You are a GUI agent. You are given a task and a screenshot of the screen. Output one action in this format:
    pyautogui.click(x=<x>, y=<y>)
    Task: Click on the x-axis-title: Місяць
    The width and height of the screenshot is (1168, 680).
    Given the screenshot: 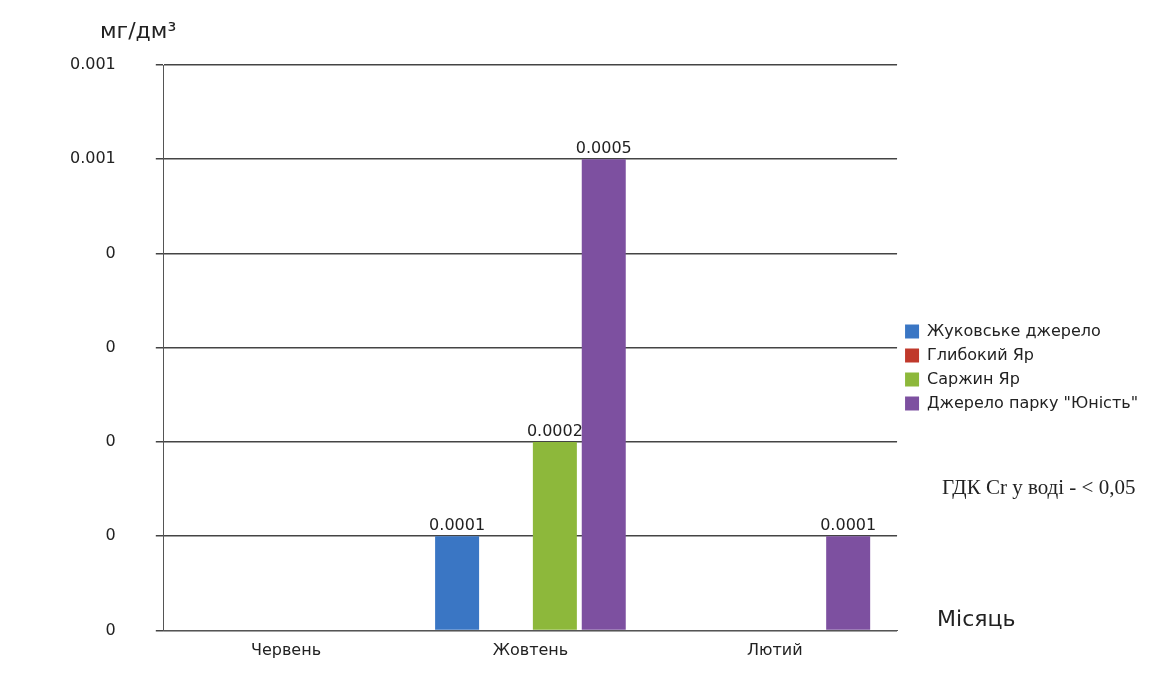 What is the action you would take?
    pyautogui.click(x=976, y=619)
    